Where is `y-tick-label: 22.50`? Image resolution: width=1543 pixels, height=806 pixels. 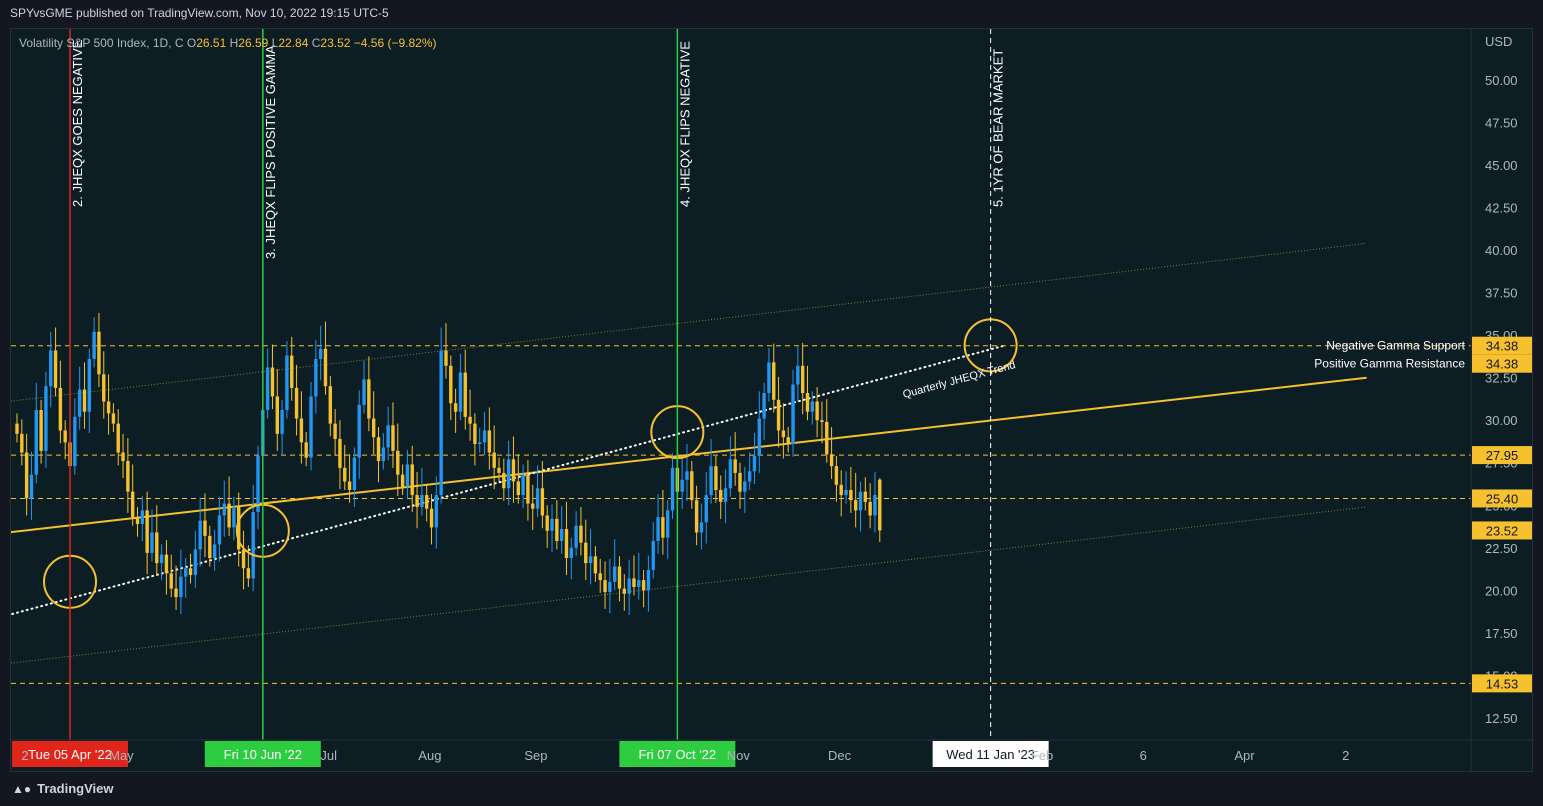 y-tick-label: 22.50 is located at coordinates (1501, 548).